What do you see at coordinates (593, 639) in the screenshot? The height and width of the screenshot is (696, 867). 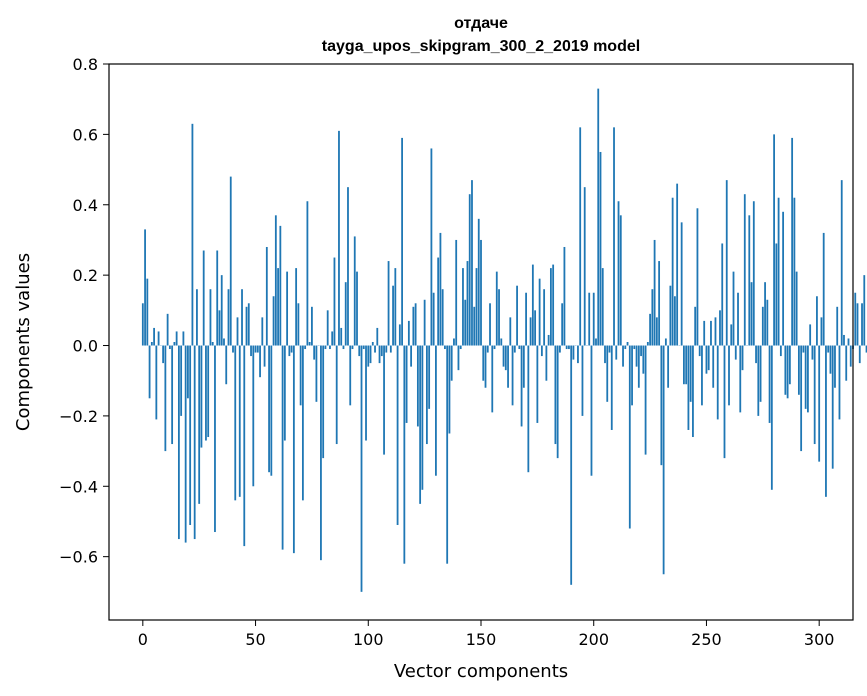 I see `x-tick-label: 200` at bounding box center [593, 639].